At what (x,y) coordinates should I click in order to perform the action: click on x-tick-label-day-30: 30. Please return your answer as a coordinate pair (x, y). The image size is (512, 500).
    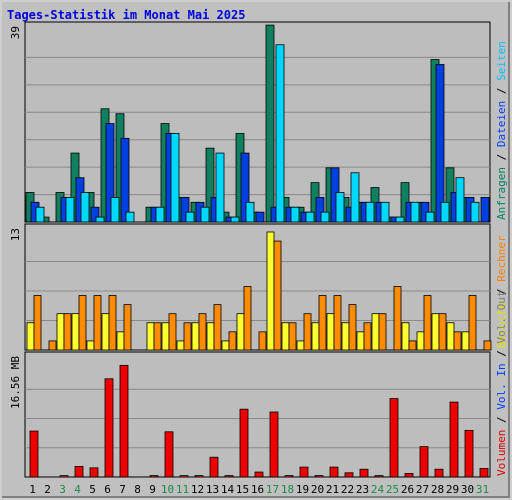
    Looking at the image, I should click on (467, 489).